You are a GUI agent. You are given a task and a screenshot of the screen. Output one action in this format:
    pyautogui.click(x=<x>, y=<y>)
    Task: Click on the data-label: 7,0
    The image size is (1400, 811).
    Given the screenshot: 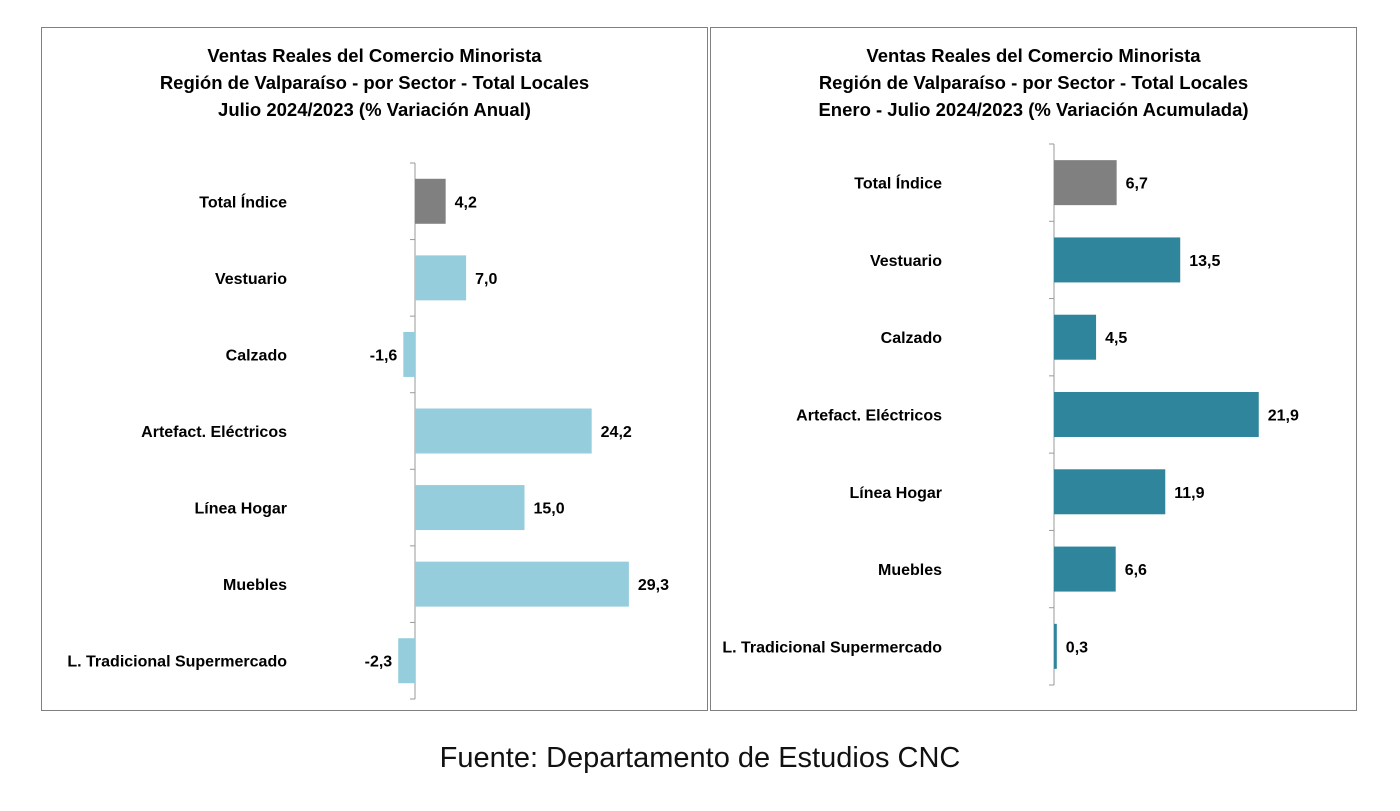 What is the action you would take?
    pyautogui.click(x=486, y=279)
    